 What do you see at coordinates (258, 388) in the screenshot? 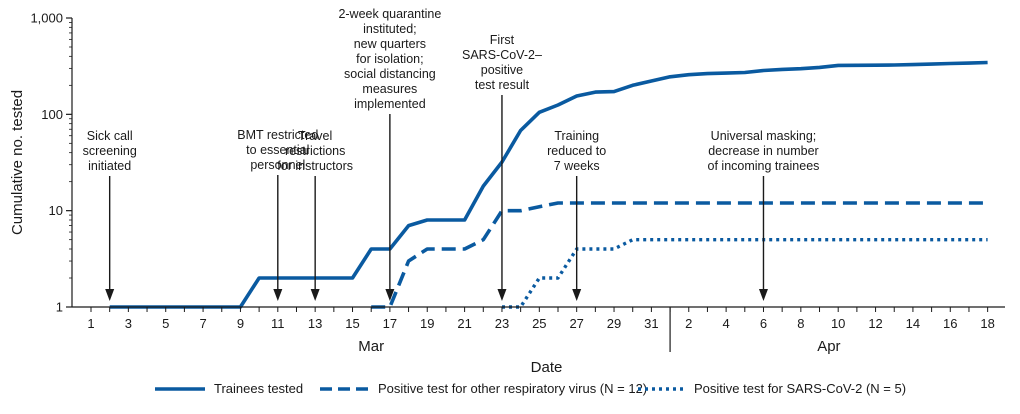
I see `legend-label: Trainees tested` at bounding box center [258, 388].